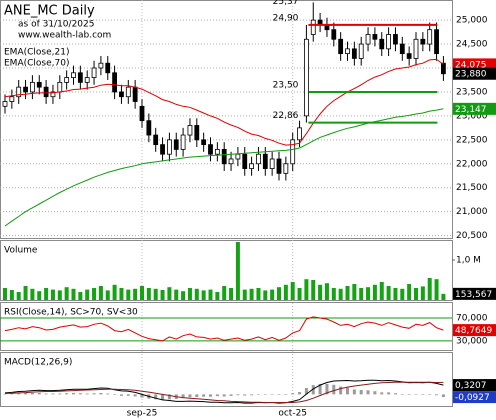 Image resolution: width=496 pixels, height=420 pixels. Describe the element at coordinates (472, 116) in the screenshot. I see `y-tick-label: 23,000` at that location.